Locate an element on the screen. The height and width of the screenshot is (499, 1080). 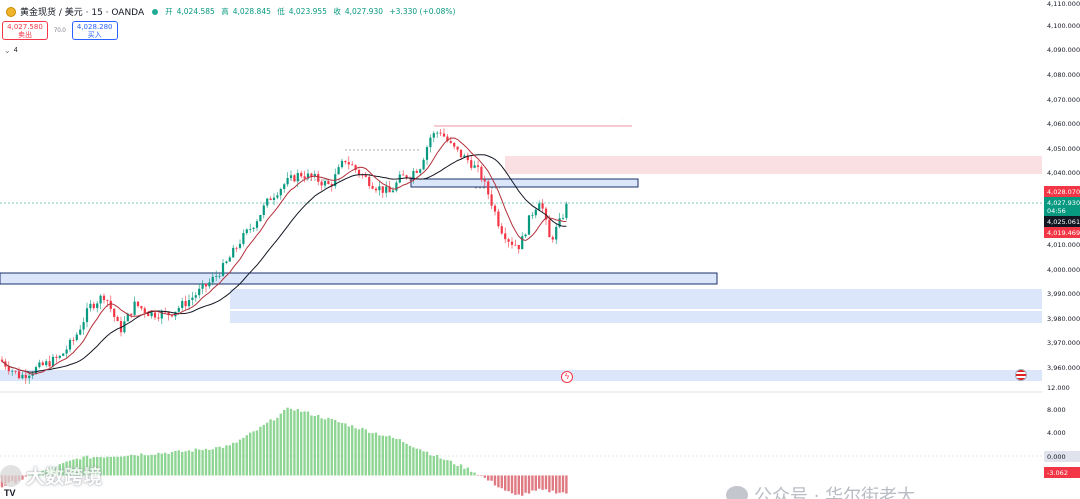
lightning-alert-icon: ϟ is located at coordinates (567, 377).